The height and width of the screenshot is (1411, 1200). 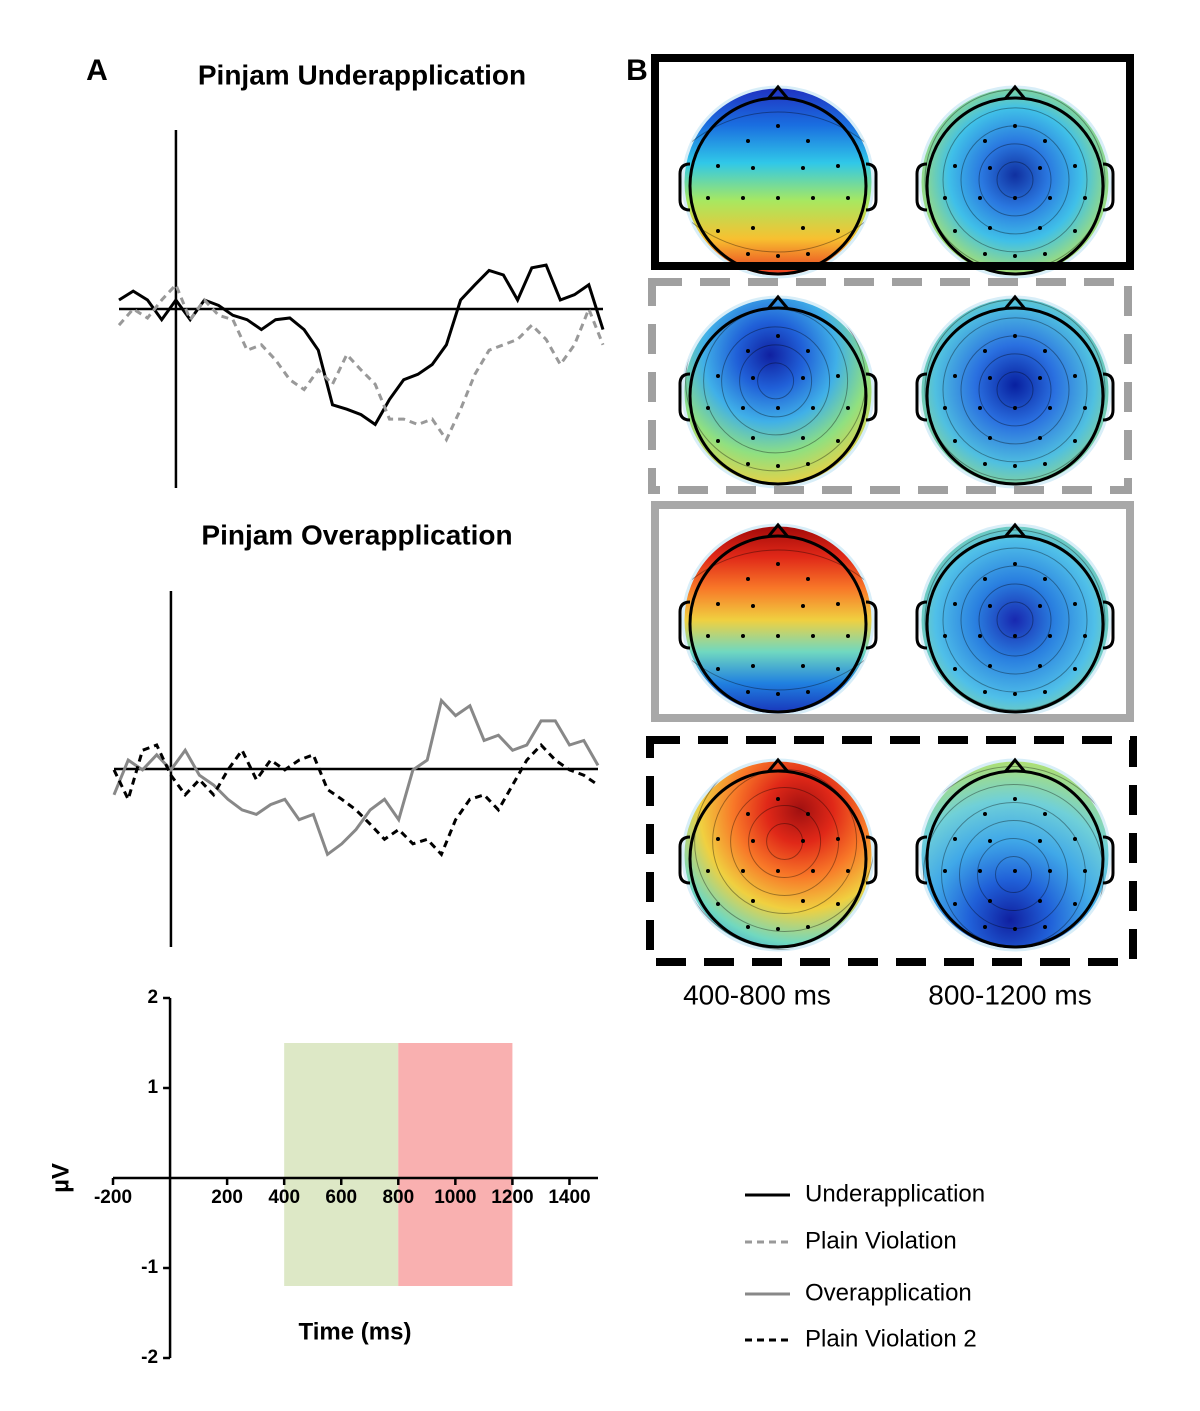 I want to click on series-line, so click(x=361, y=362).